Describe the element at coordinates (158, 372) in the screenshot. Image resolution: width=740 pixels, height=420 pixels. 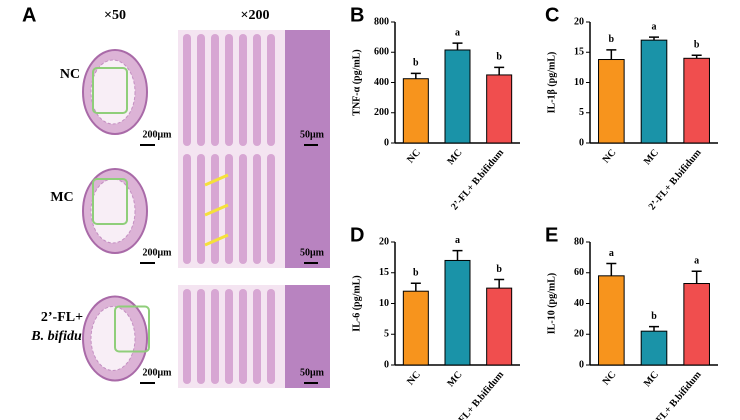
I see `scale-label: 200μm` at that location.